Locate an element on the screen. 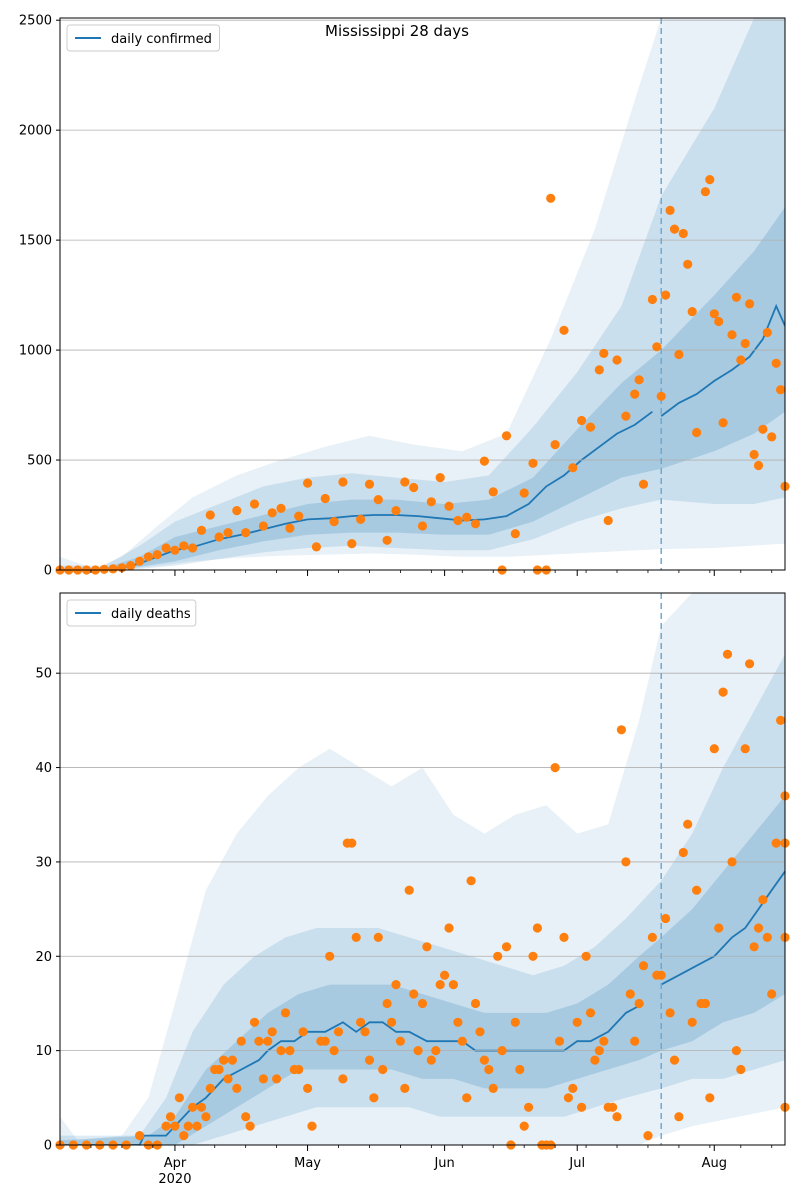 The image size is (800, 1200). x-tick-label-apr: Apr is located at coordinates (175, 1163).